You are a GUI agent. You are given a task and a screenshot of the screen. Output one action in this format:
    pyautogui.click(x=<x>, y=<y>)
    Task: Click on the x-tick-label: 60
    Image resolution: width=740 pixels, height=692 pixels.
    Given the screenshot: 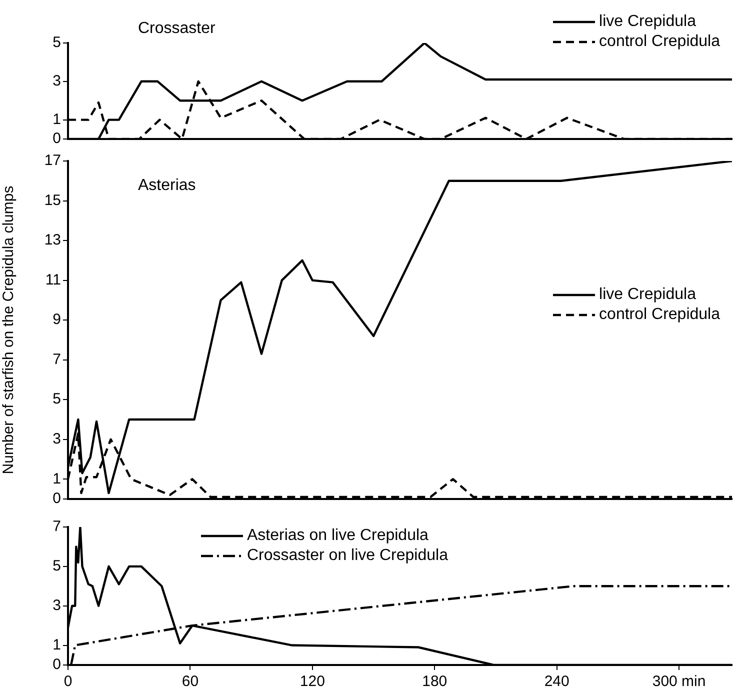 What is the action you would take?
    pyautogui.click(x=190, y=681)
    